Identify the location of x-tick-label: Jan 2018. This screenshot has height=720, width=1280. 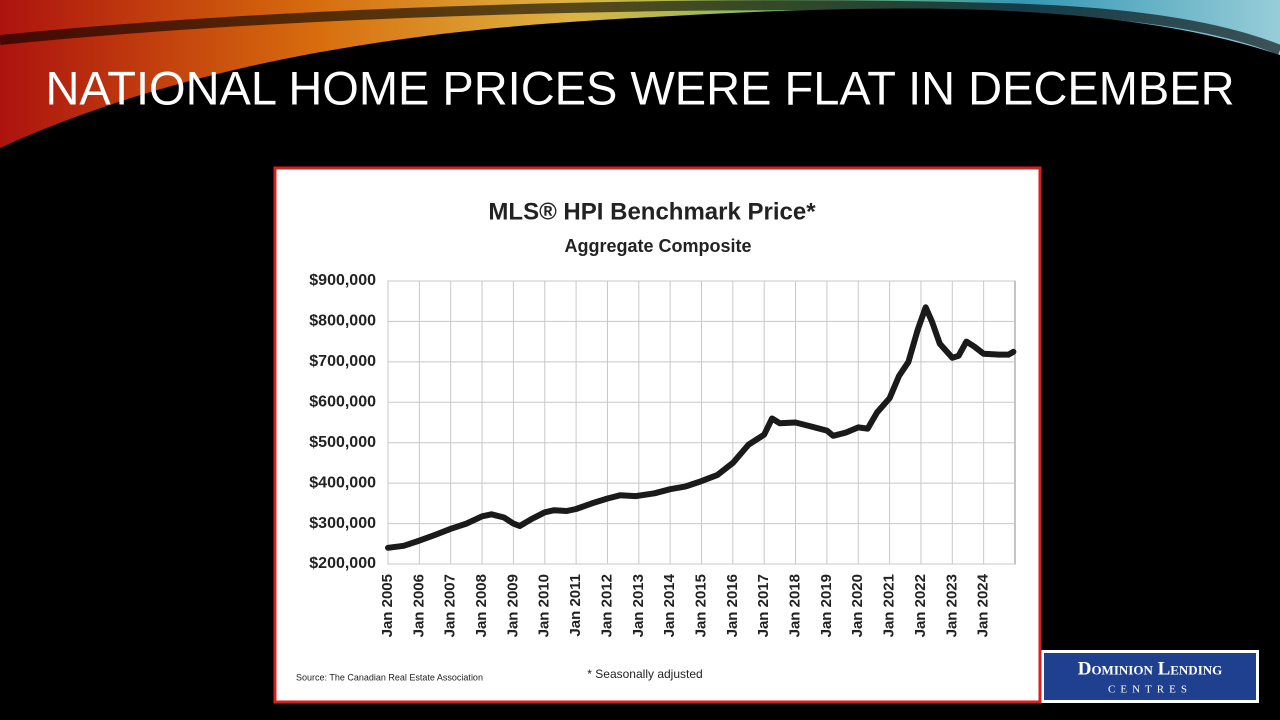
(795, 605).